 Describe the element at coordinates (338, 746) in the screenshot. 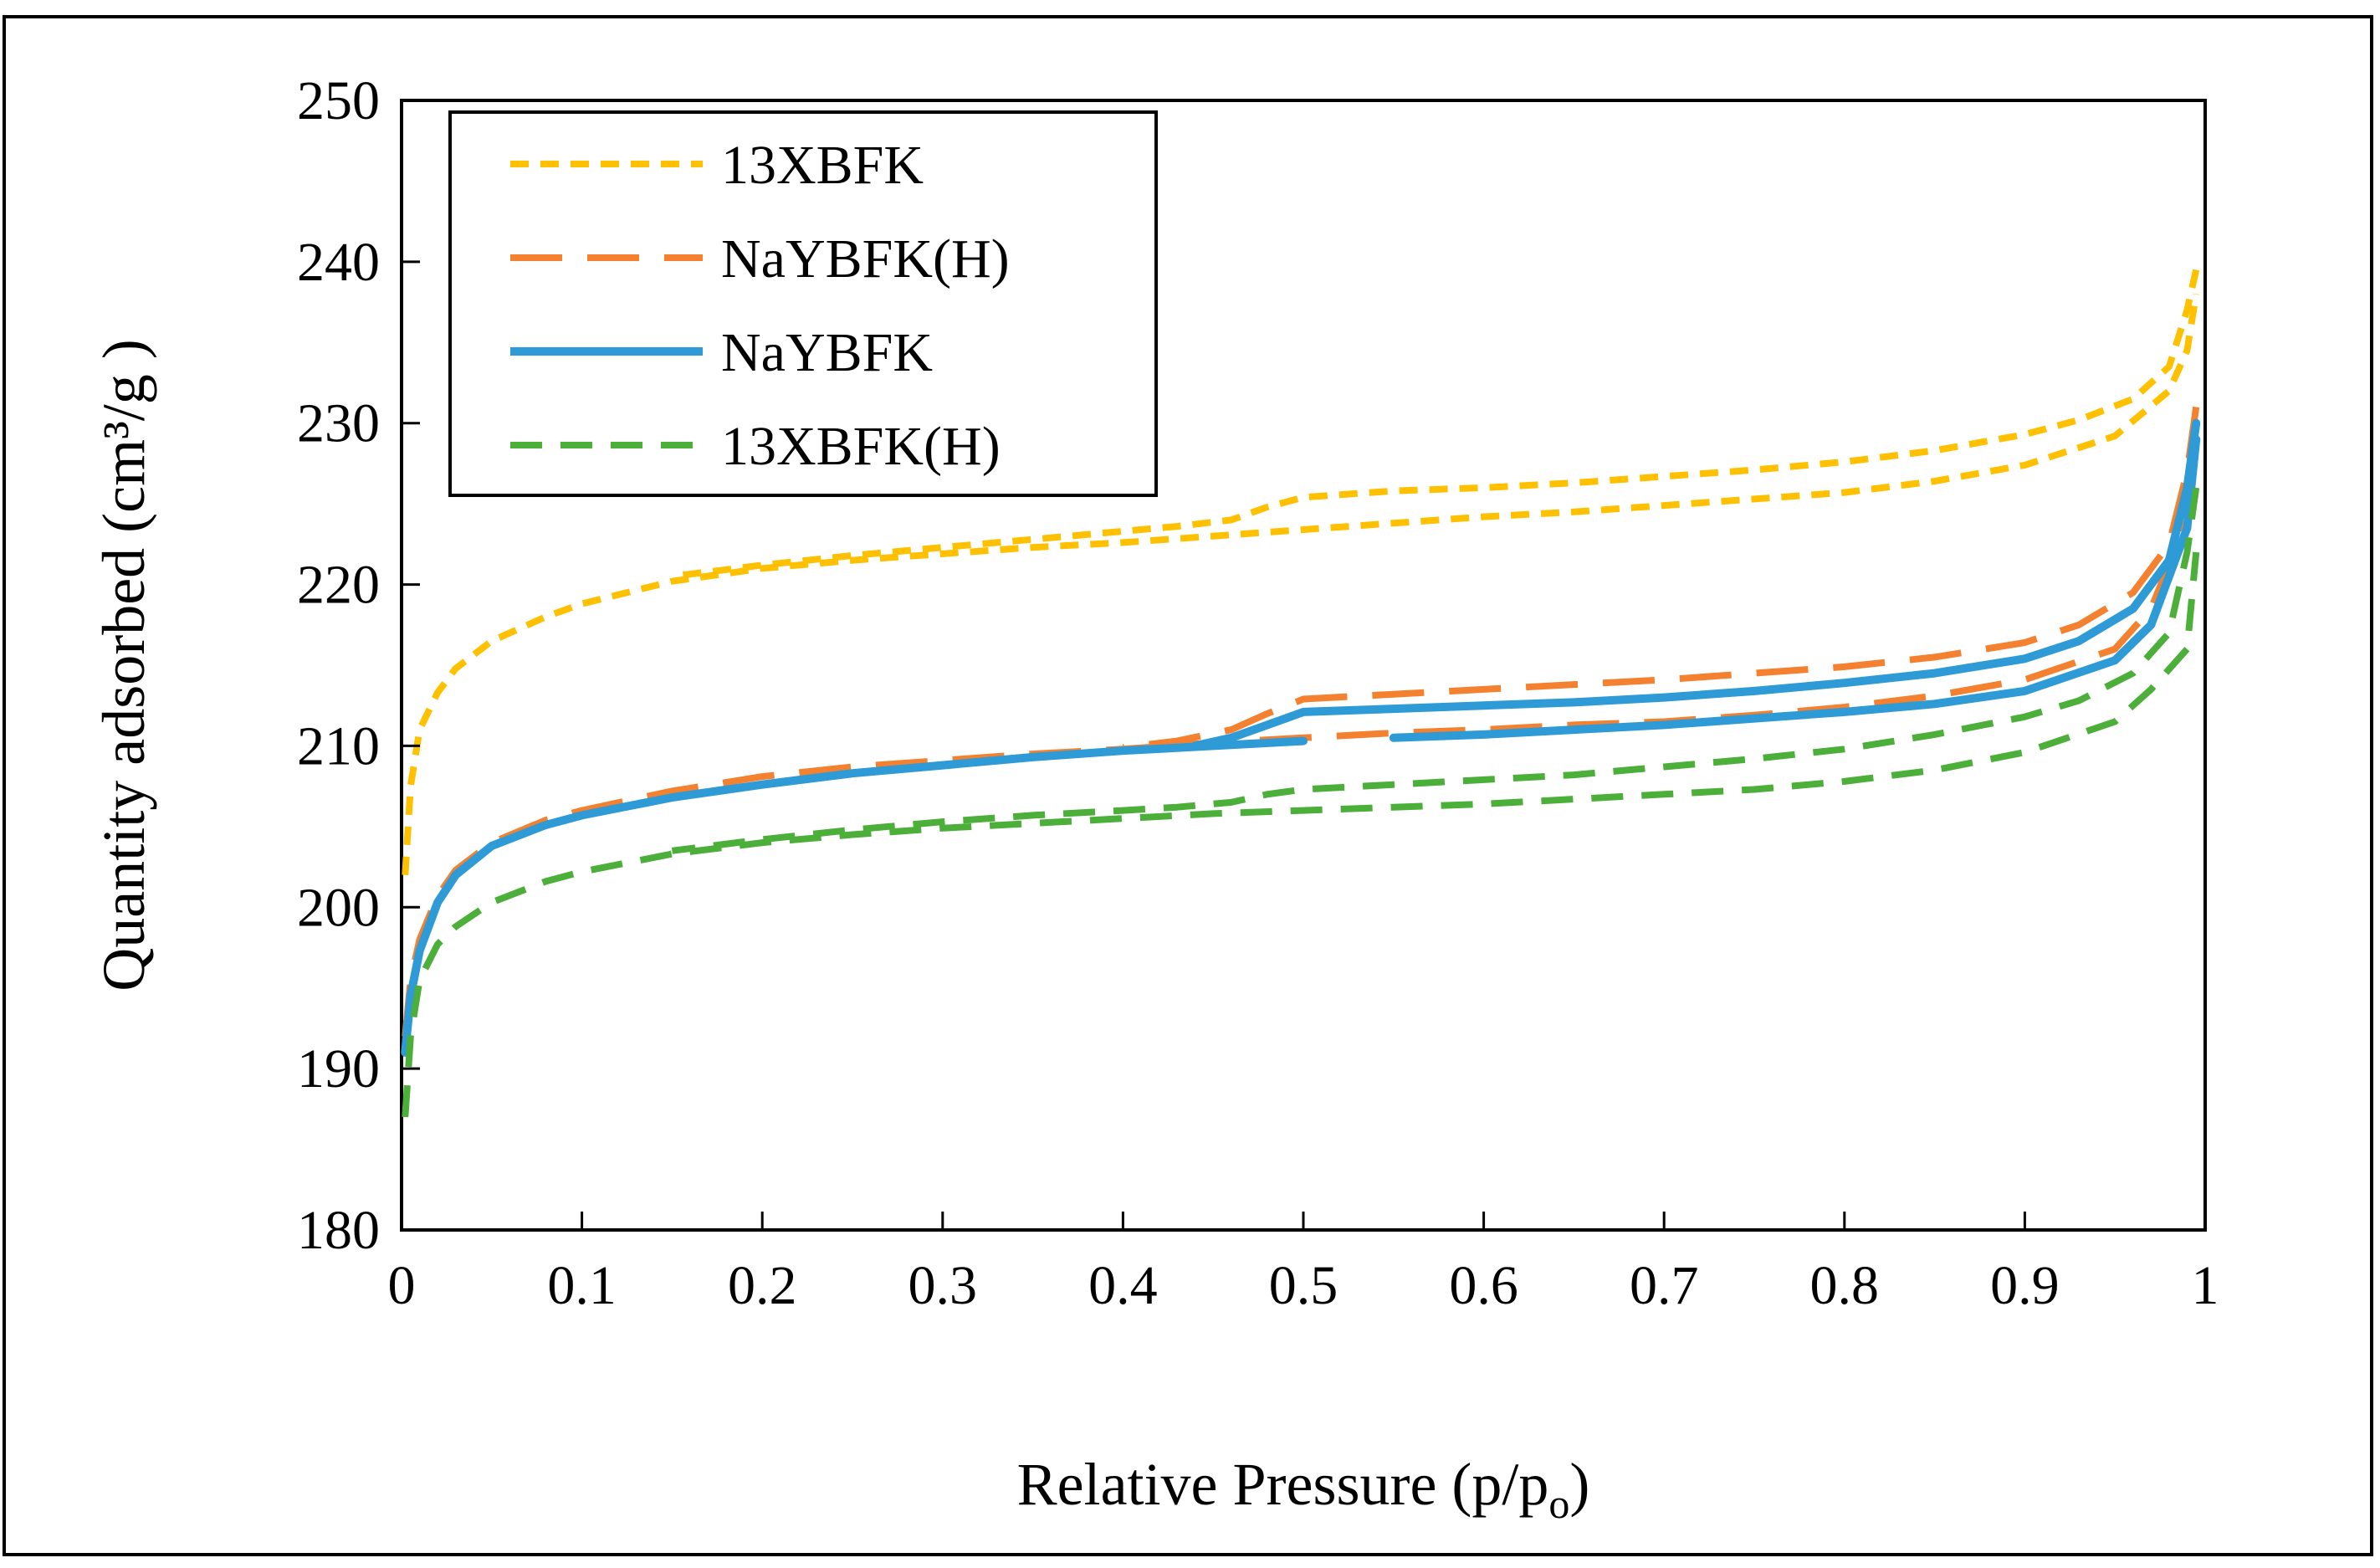

I see `y-tick-label: 210` at that location.